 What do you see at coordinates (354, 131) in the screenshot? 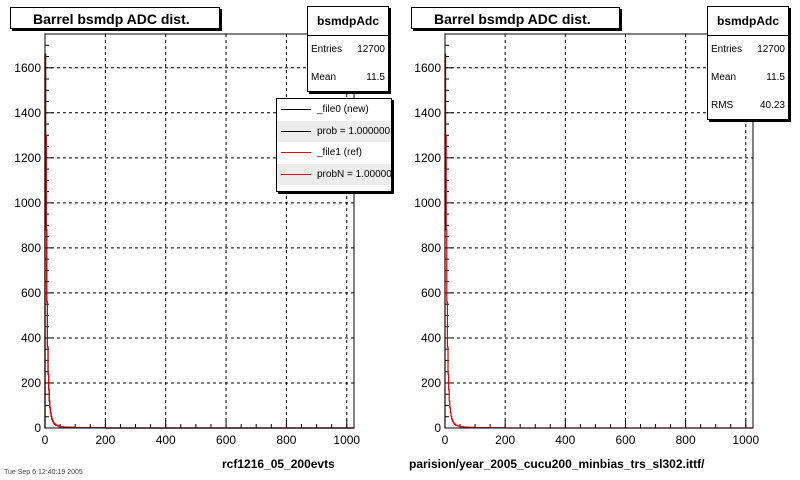
I see `legend-label: prob = 1.000000` at bounding box center [354, 131].